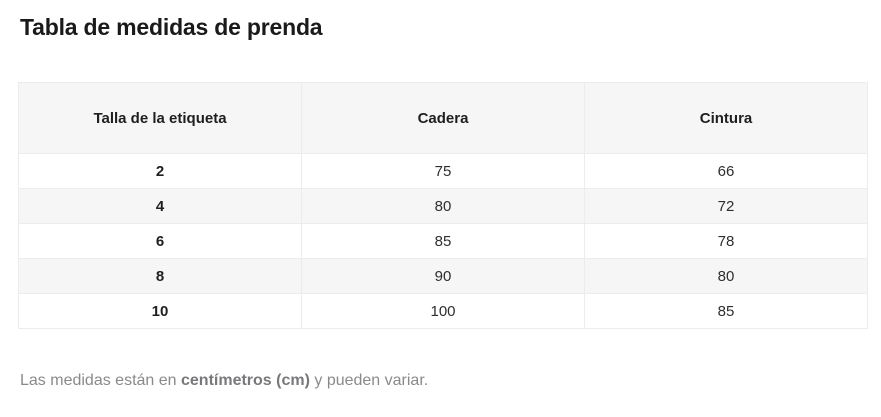 The height and width of the screenshot is (417, 881). Describe the element at coordinates (726, 311) in the screenshot. I see `cell-cintura: 85` at that location.